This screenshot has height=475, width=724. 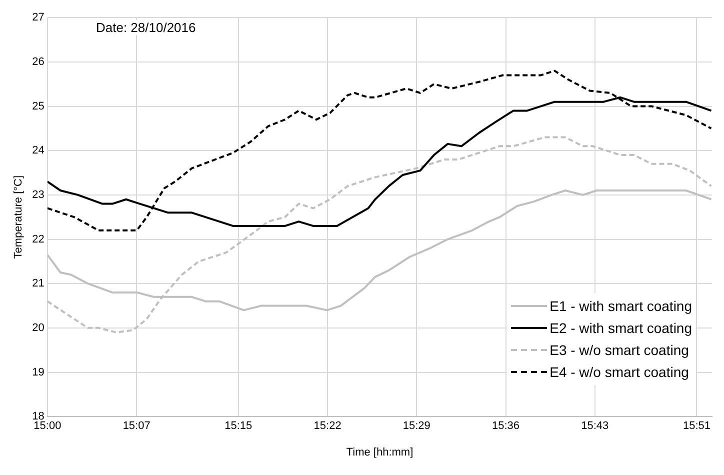 What do you see at coordinates (328, 426) in the screenshot?
I see `x-tick-label: 15:22` at bounding box center [328, 426].